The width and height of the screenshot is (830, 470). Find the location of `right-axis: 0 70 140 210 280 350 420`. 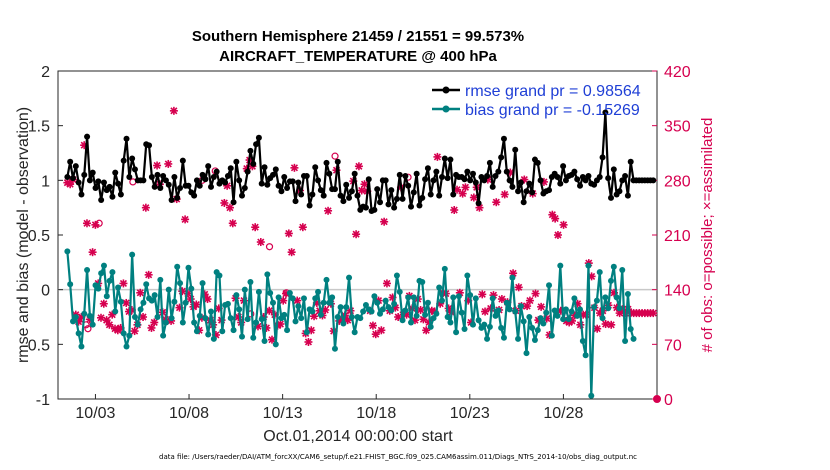

right-axis: 0 70 140 210 280 350 420 is located at coordinates (671, 236).